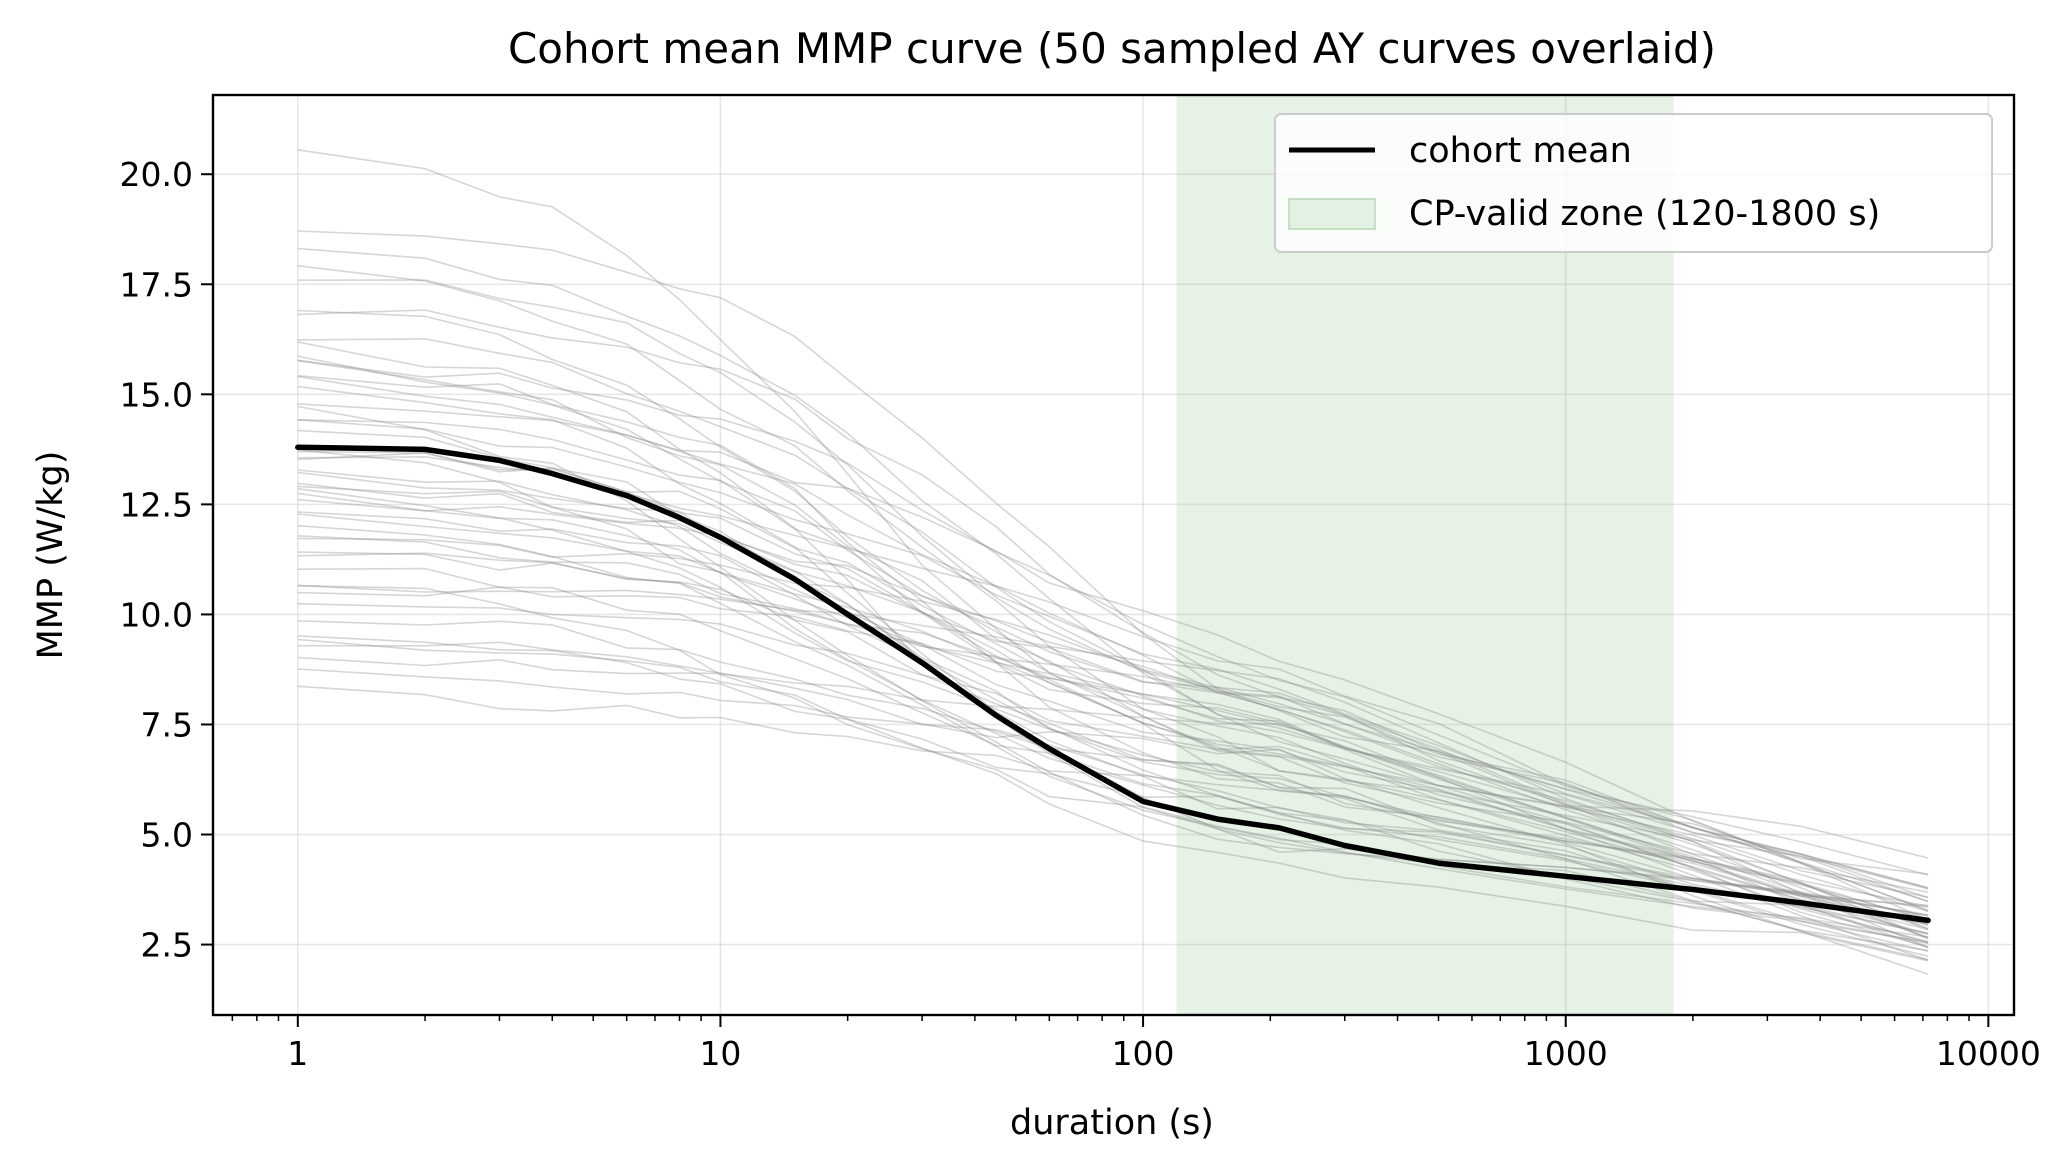 The image size is (2069, 1166). Describe the element at coordinates (156, 614) in the screenshot. I see `y-tick-label: 10.0` at that location.